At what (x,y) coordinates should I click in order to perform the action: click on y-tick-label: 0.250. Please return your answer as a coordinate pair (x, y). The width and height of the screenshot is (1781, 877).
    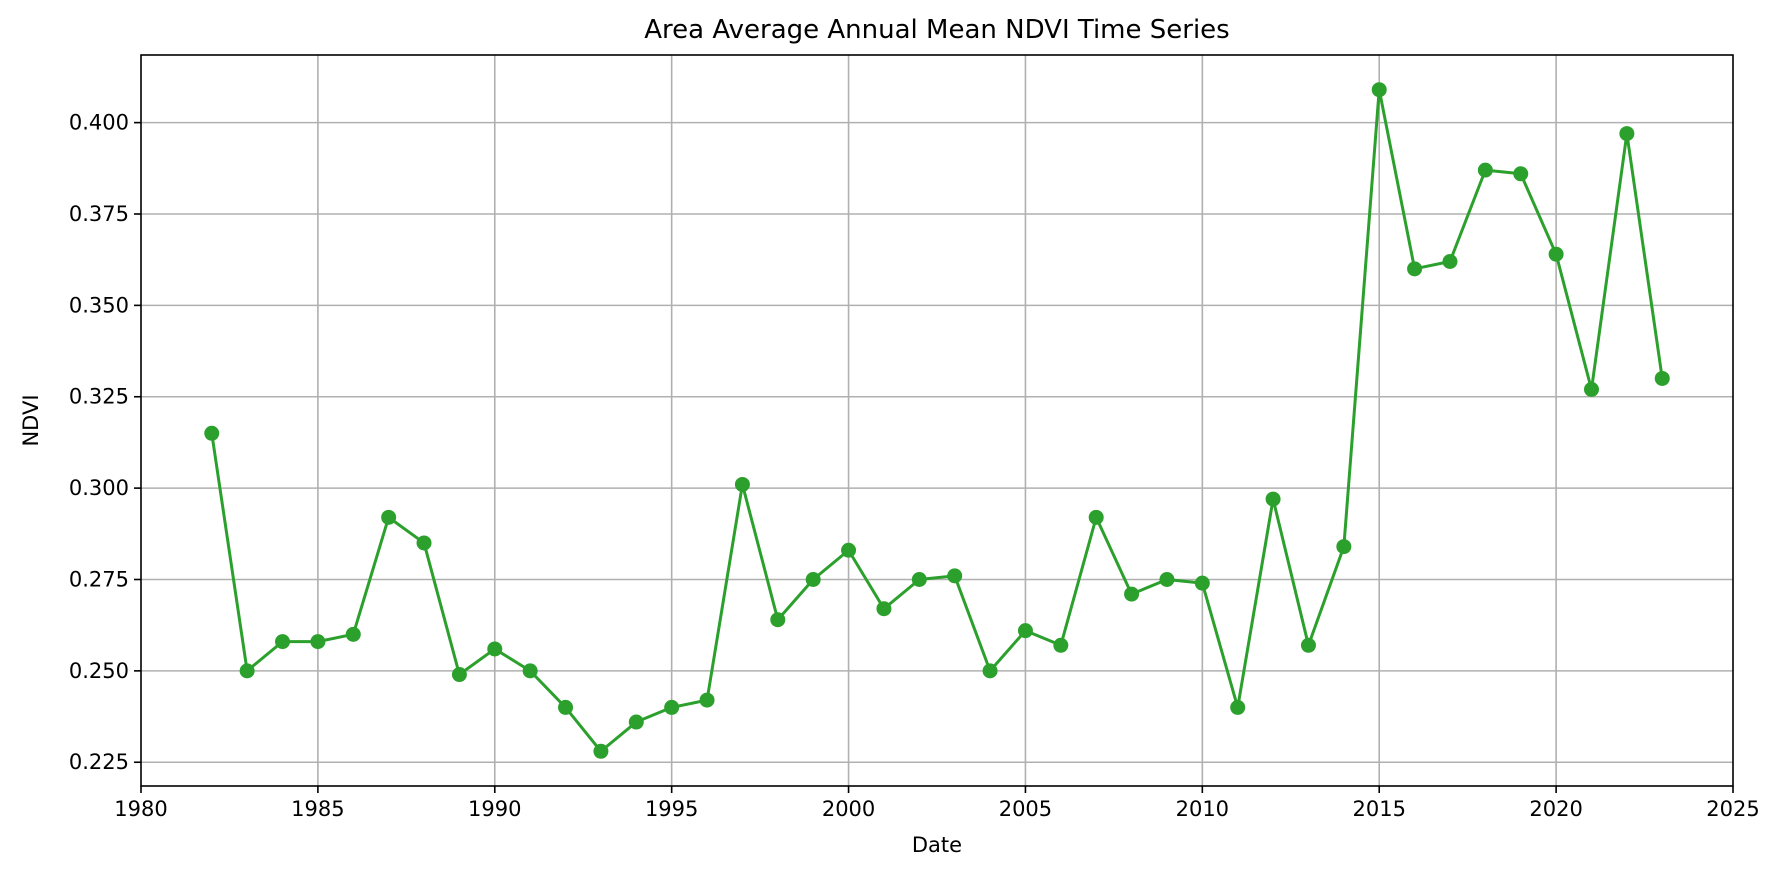
    Looking at the image, I should click on (99, 671).